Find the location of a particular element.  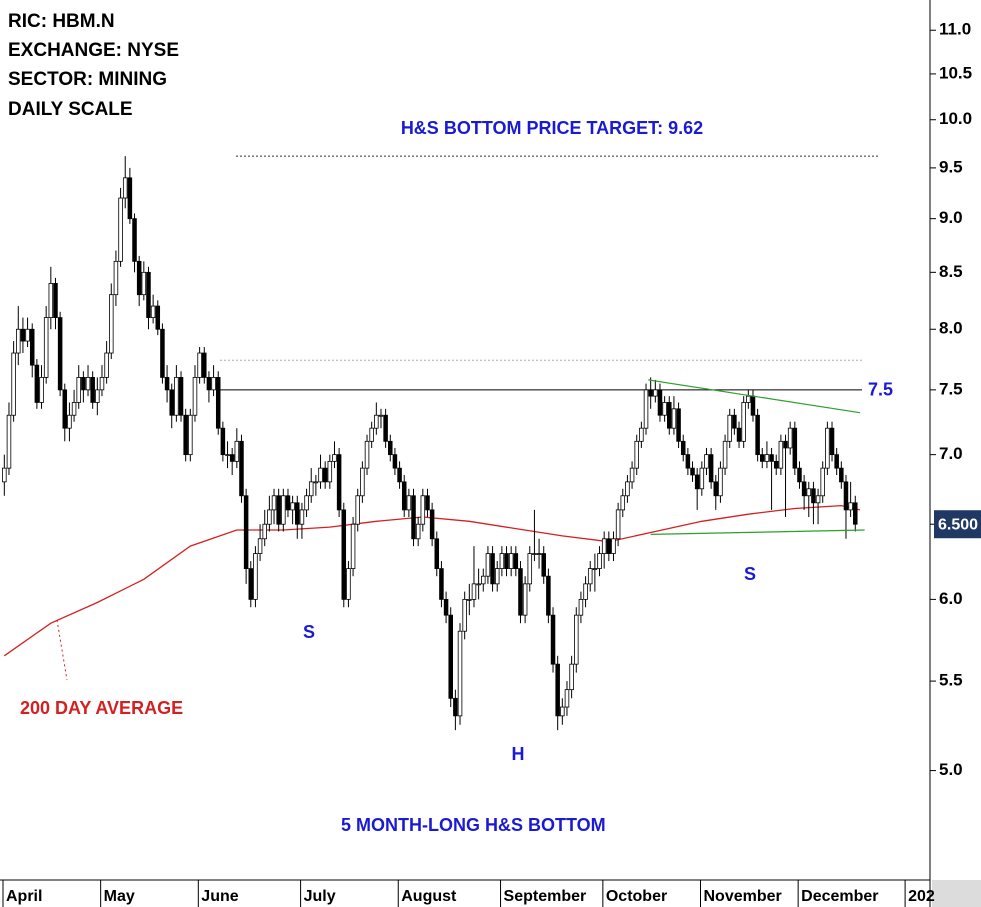

corner-box is located at coordinates (956, 893).